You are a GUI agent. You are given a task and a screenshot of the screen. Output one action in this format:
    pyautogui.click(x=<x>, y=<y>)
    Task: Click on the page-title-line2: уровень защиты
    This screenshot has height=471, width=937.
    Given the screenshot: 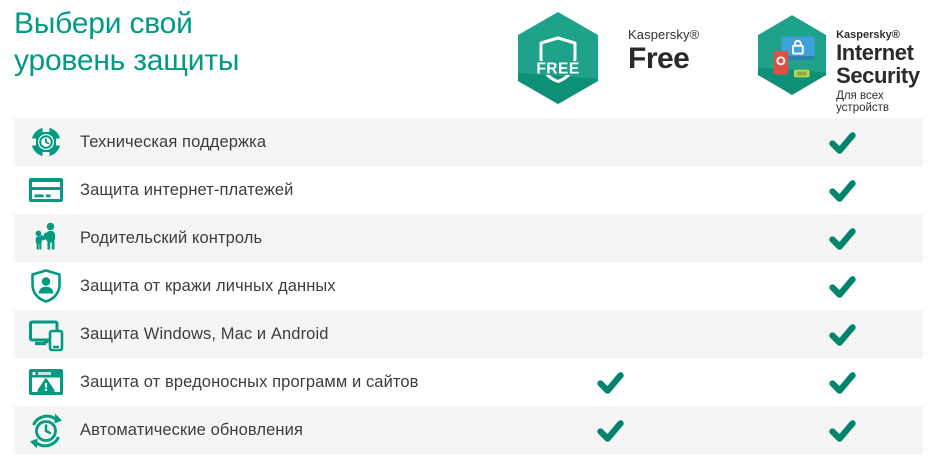 What is the action you would take?
    pyautogui.click(x=127, y=60)
    